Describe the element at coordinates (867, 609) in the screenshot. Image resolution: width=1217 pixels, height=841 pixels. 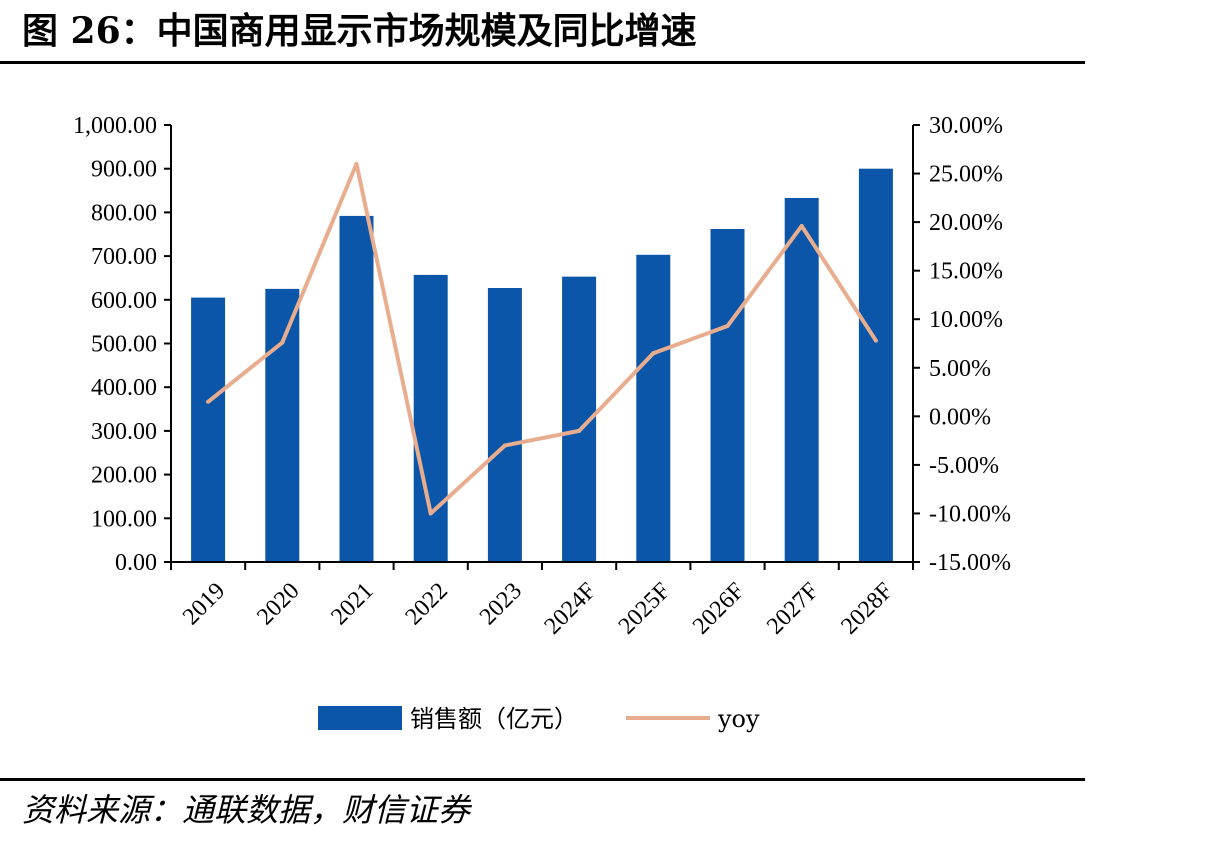
I see `x-tick-label: 2028F` at that location.